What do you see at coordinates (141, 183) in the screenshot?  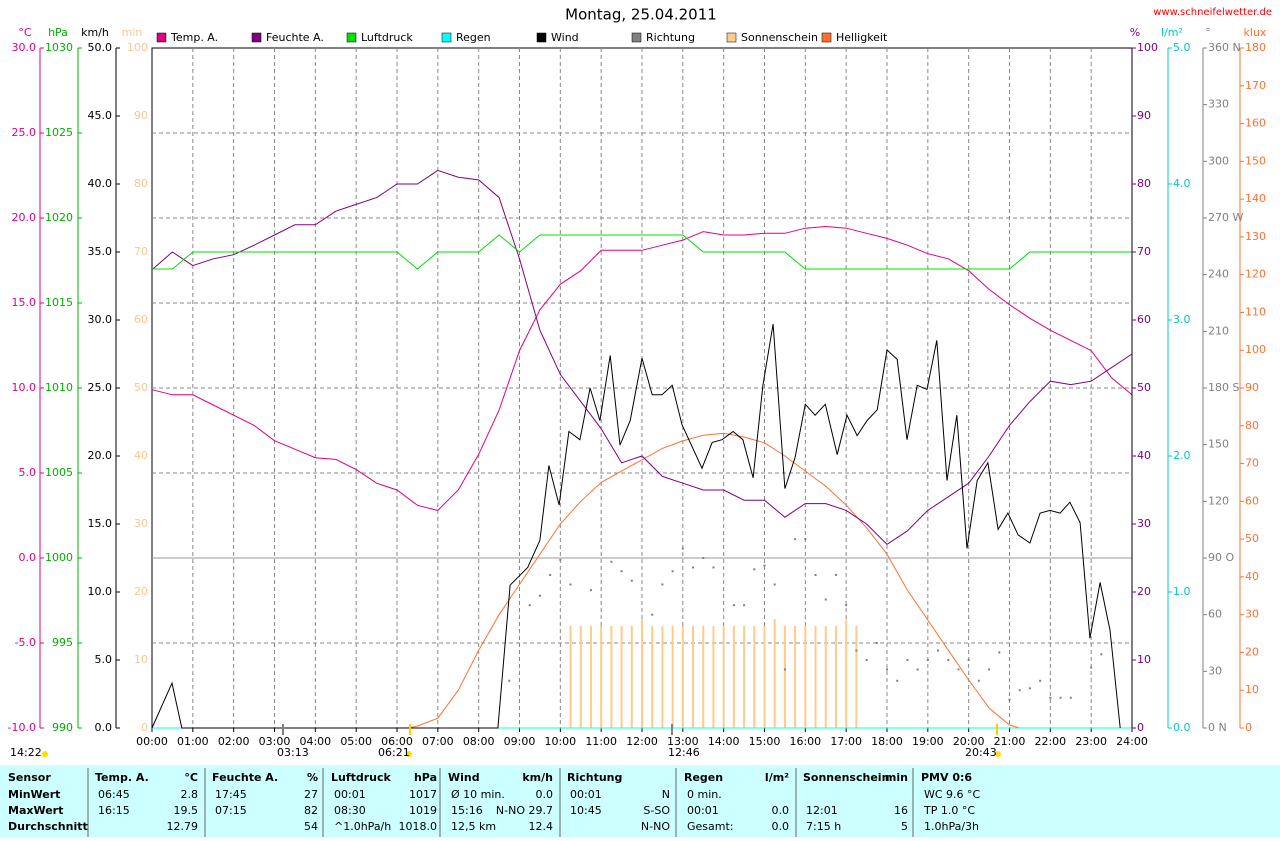 I see `y-tick-label: 80` at bounding box center [141, 183].